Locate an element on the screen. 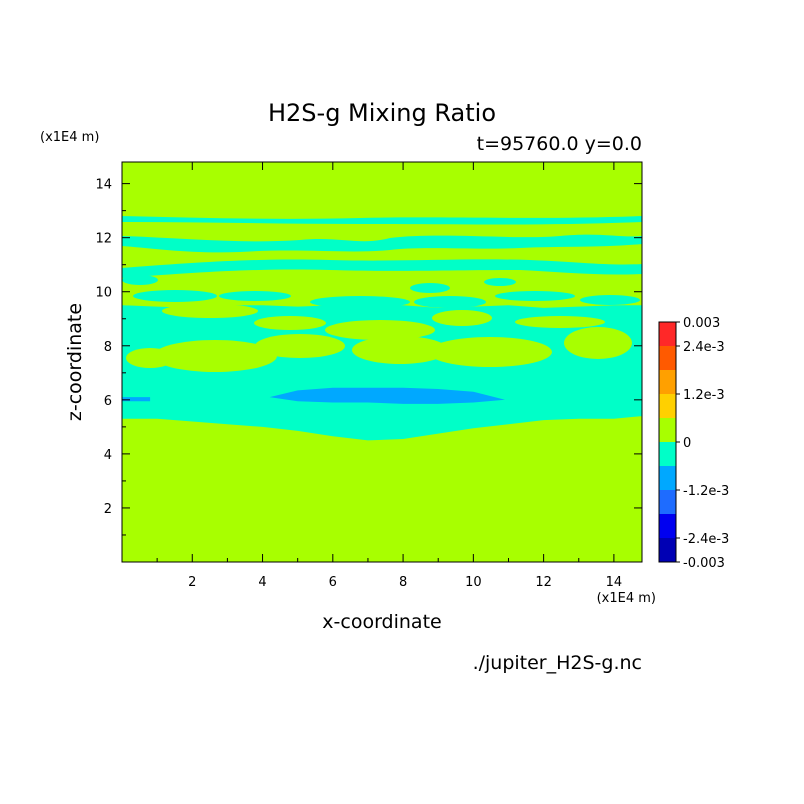  x-tick-label: 2 is located at coordinates (192, 582).